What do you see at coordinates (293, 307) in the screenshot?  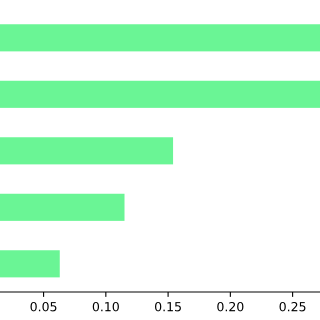 I see `x-tick-label: 0.25` at bounding box center [293, 307].